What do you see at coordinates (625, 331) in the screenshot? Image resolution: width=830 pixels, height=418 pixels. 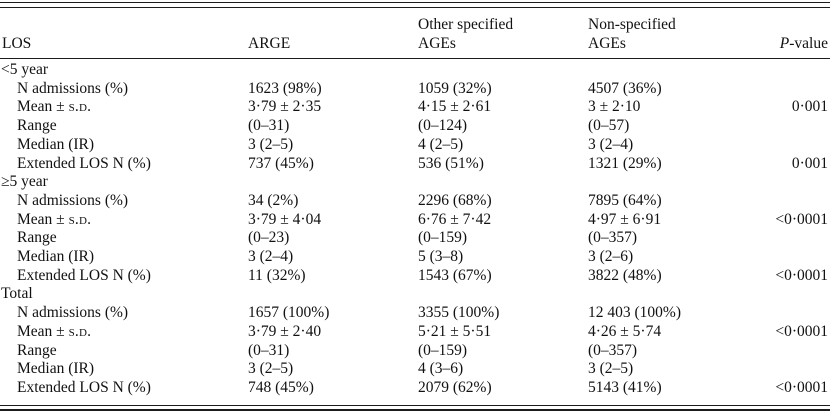 I see `value-cell: 4·26 ± 5·74` at bounding box center [625, 331].